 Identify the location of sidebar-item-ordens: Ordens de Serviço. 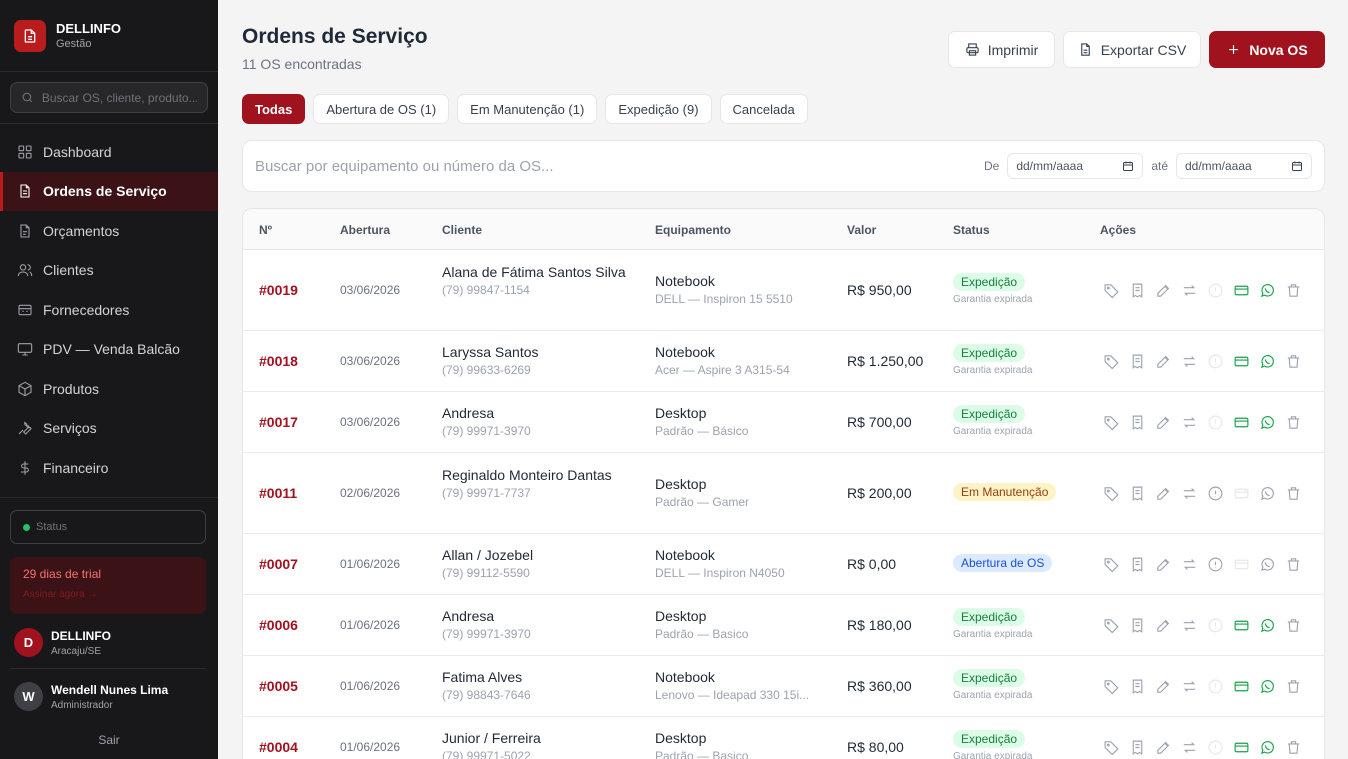
(109, 191).